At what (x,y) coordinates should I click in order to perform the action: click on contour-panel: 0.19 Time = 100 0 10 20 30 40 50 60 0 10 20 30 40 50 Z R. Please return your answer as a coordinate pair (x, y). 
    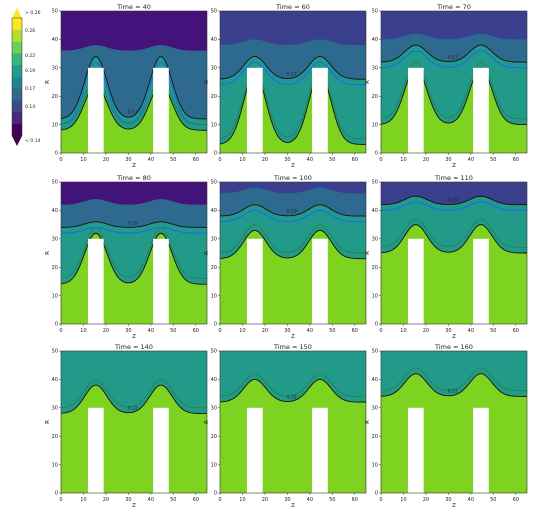
    Looking at the image, I should click on (285, 257).